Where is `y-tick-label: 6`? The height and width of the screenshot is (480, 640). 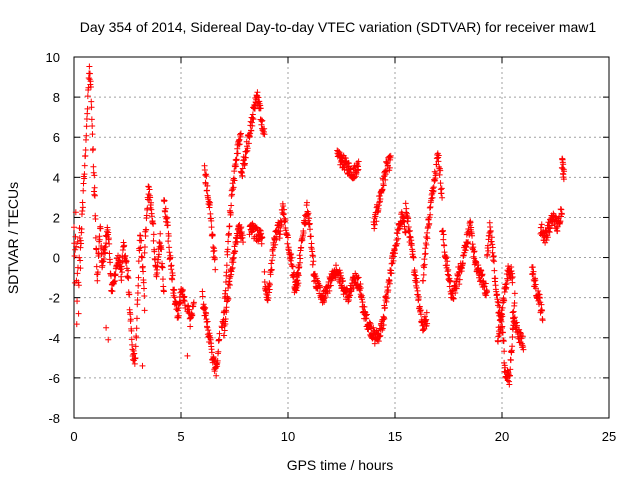 y-tick-label: 6 is located at coordinates (56, 137).